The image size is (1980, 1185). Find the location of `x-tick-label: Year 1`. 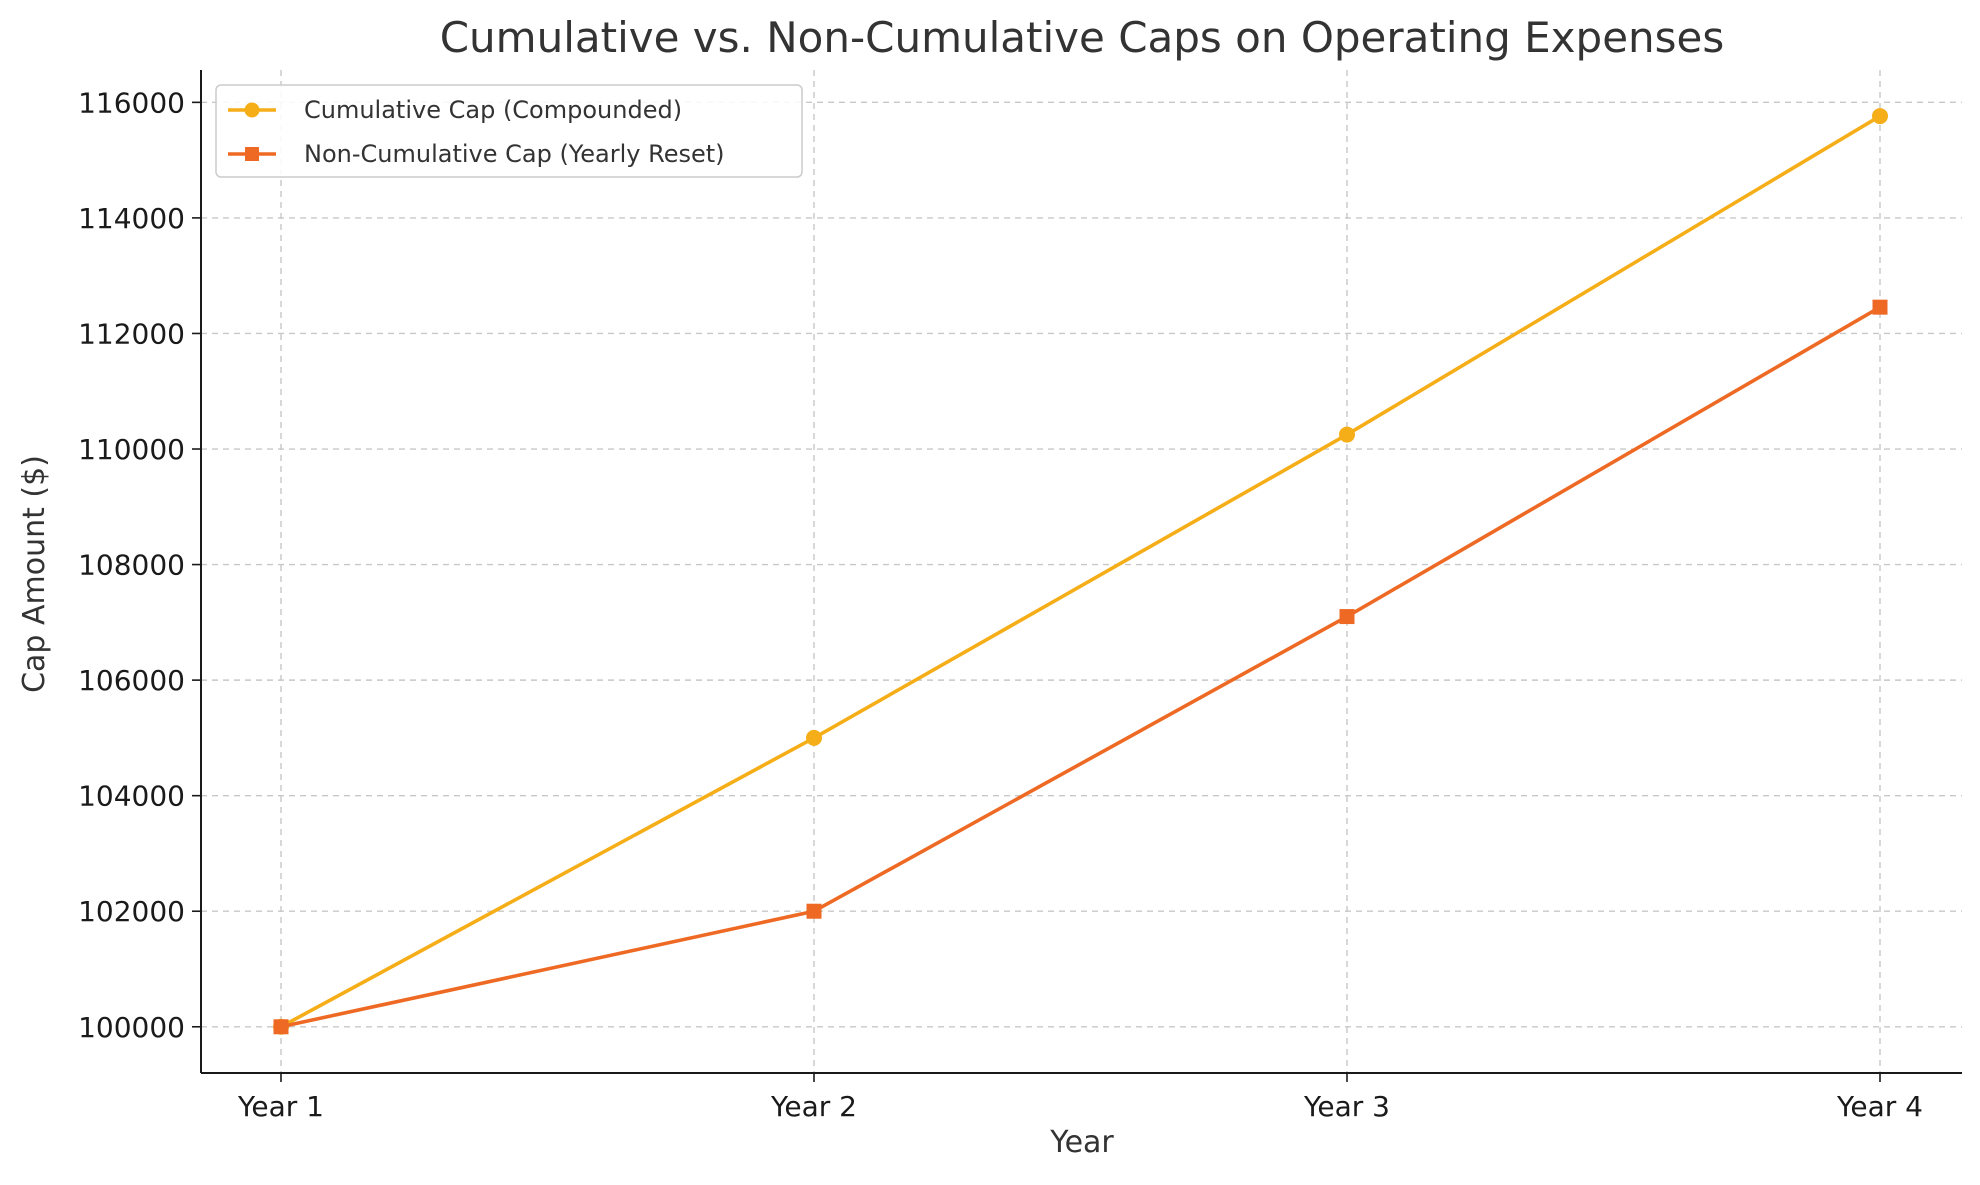

x-tick-label: Year 1 is located at coordinates (280, 1106).